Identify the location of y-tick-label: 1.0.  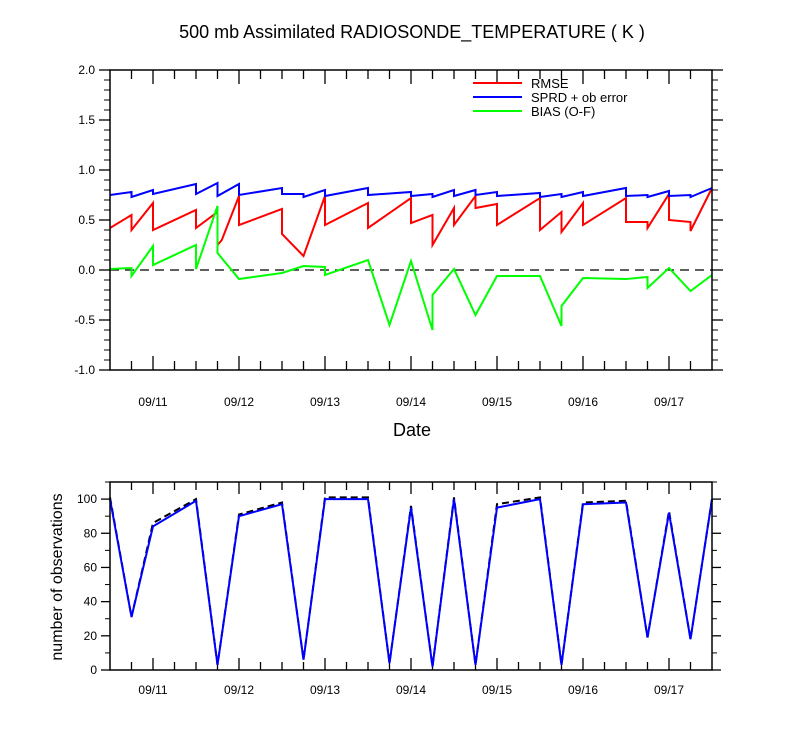
(86, 170).